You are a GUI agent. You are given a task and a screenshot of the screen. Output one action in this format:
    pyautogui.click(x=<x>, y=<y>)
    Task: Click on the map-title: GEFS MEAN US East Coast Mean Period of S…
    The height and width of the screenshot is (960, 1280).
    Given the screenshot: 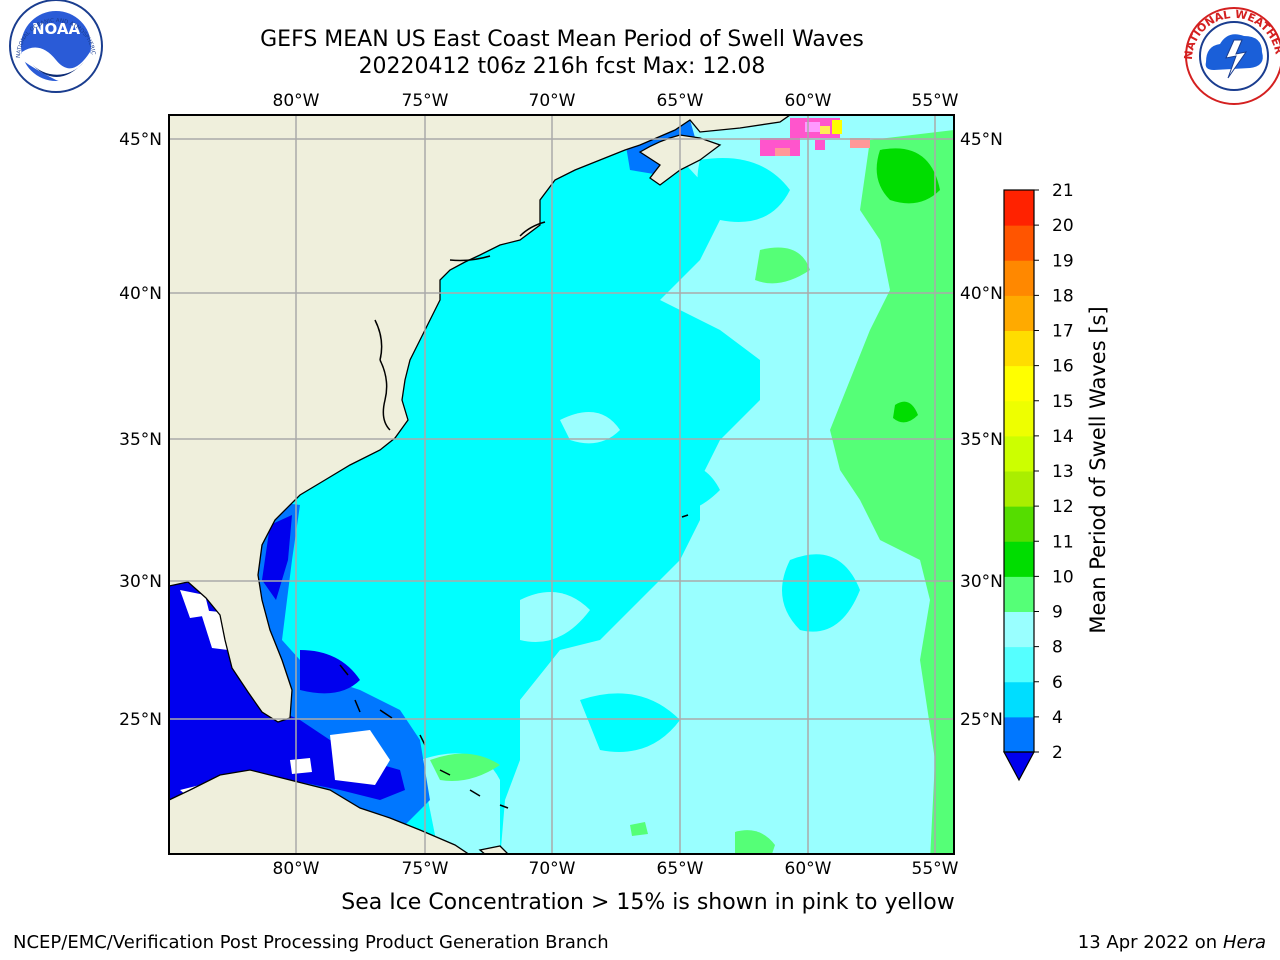 What is the action you would take?
    pyautogui.click(x=562, y=39)
    